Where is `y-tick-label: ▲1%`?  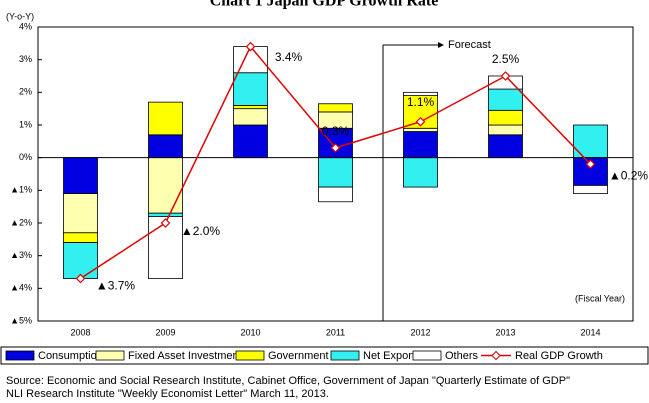 y-tick-label: ▲1% is located at coordinates (21, 190).